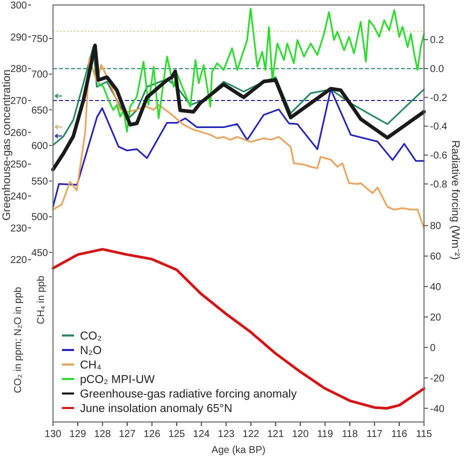 This screenshot has height=458, width=469. Describe the element at coordinates (18, 340) in the screenshot. I see `y-axis-title: CO₂ in ppm; N₂O in ppb` at that location.